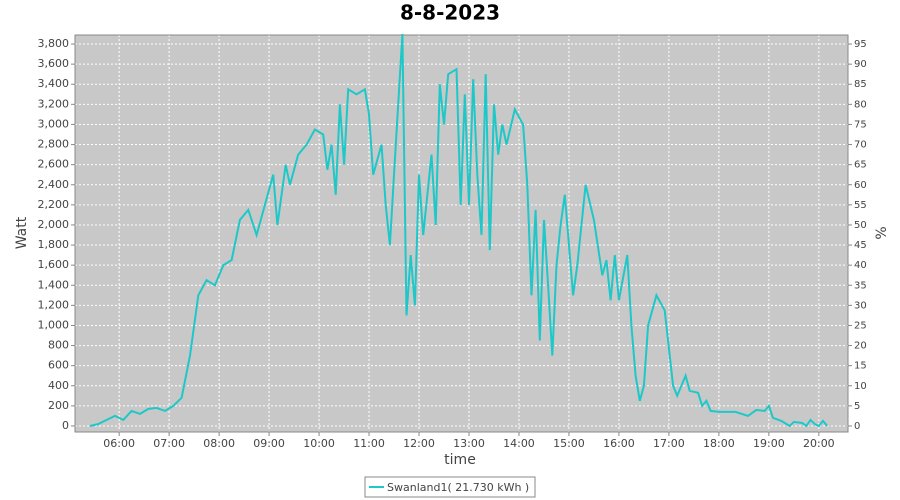  Describe the element at coordinates (54, 184) in the screenshot. I see `y-tick-label: 2,400` at that location.